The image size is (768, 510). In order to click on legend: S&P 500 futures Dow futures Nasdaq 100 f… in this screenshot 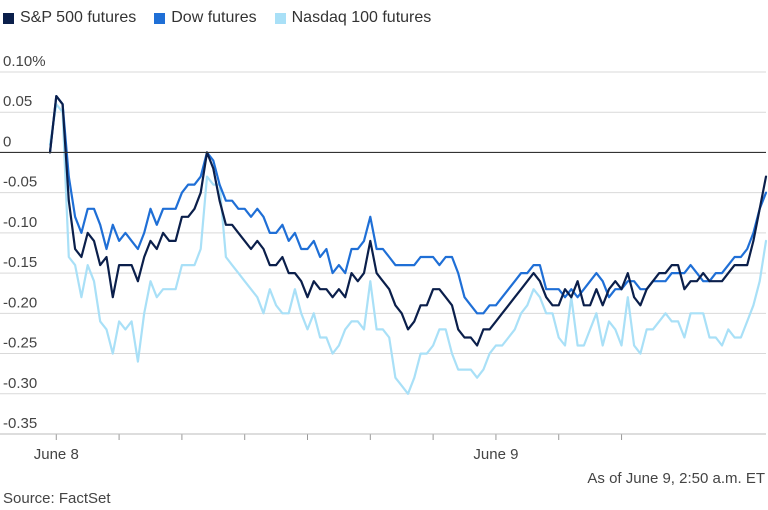, I will do `click(217, 18)`.